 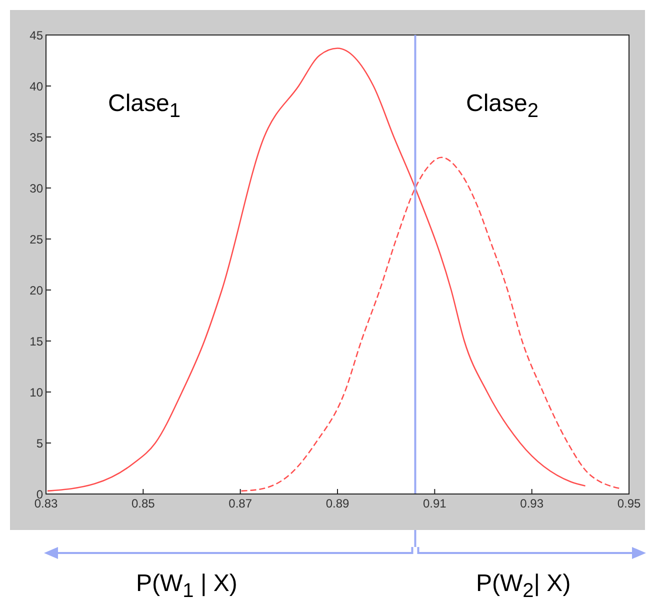 I want to click on x-tick-label: 0.89, so click(x=338, y=503).